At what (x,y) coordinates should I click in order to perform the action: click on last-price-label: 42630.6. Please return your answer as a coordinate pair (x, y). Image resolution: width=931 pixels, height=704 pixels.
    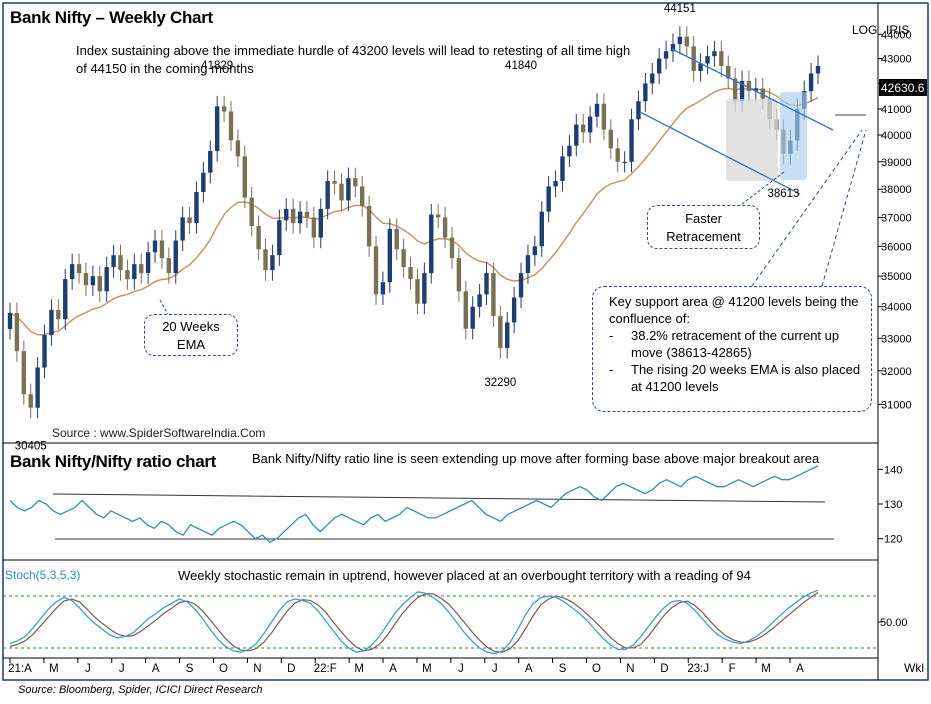
    Looking at the image, I should click on (903, 88).